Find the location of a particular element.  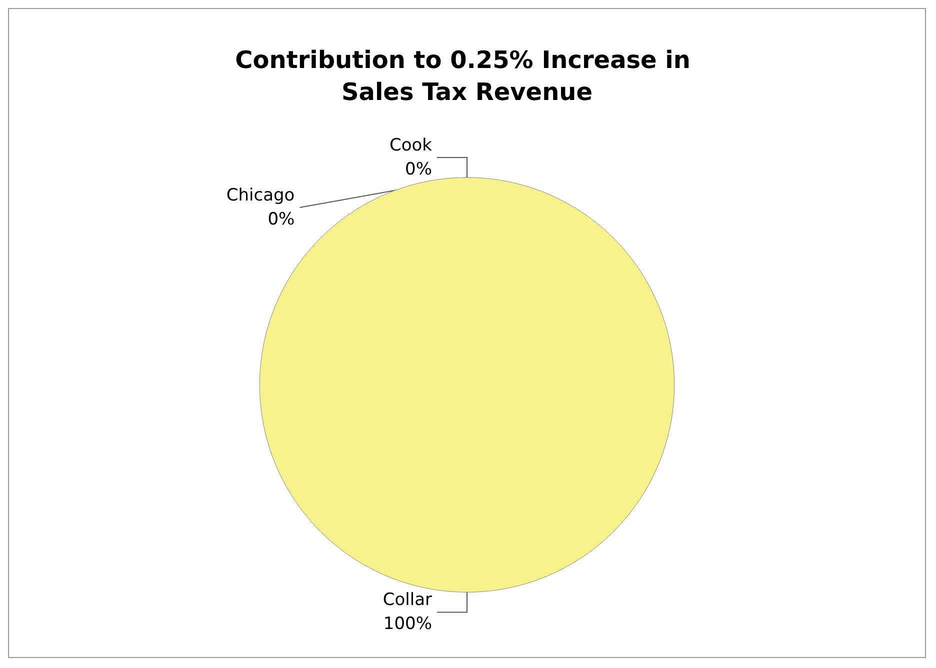

category-label: Chicago is located at coordinates (260, 195).